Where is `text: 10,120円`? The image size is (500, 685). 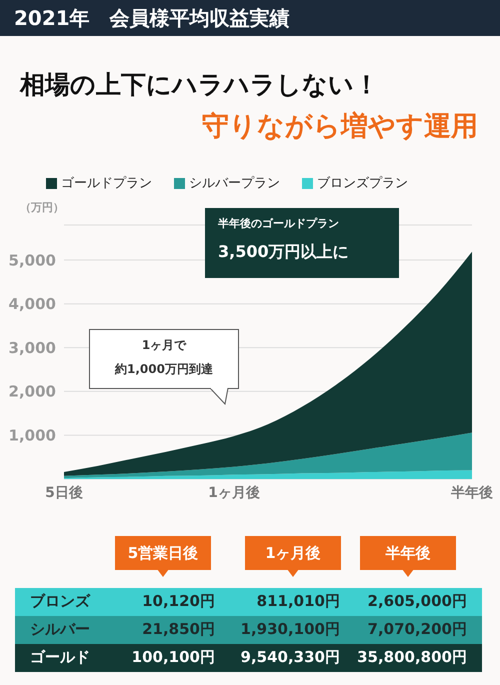
text: 10,120円 is located at coordinates (178, 601).